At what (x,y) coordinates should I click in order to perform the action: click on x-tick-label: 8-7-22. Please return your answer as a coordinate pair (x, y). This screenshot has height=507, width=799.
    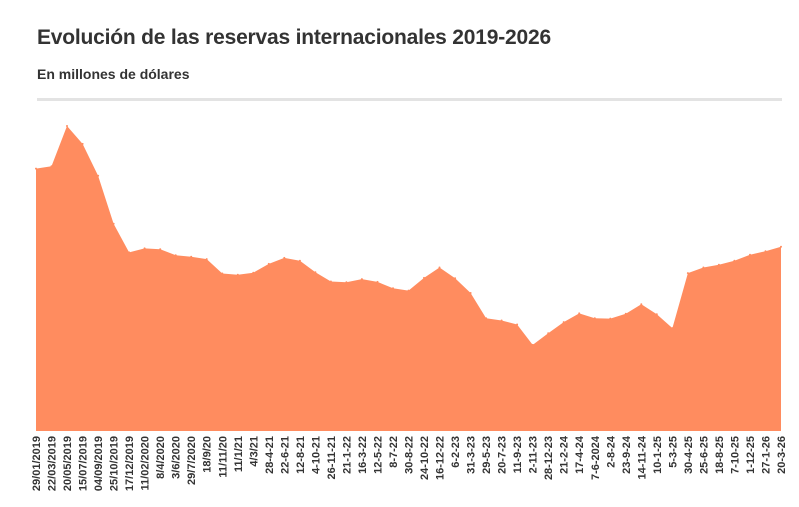
    Looking at the image, I should click on (394, 452).